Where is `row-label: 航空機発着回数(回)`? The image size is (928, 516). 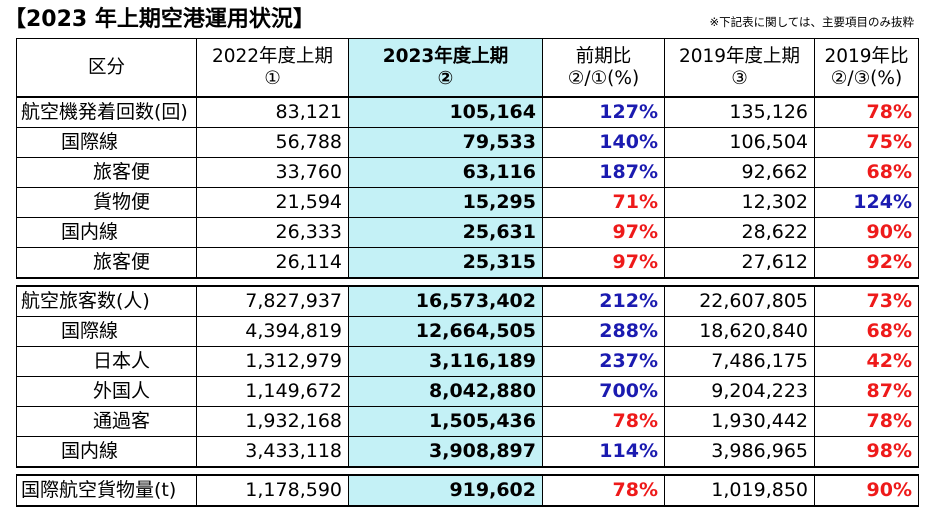 row-label: 航空機発着回数(回) is located at coordinates (106, 112).